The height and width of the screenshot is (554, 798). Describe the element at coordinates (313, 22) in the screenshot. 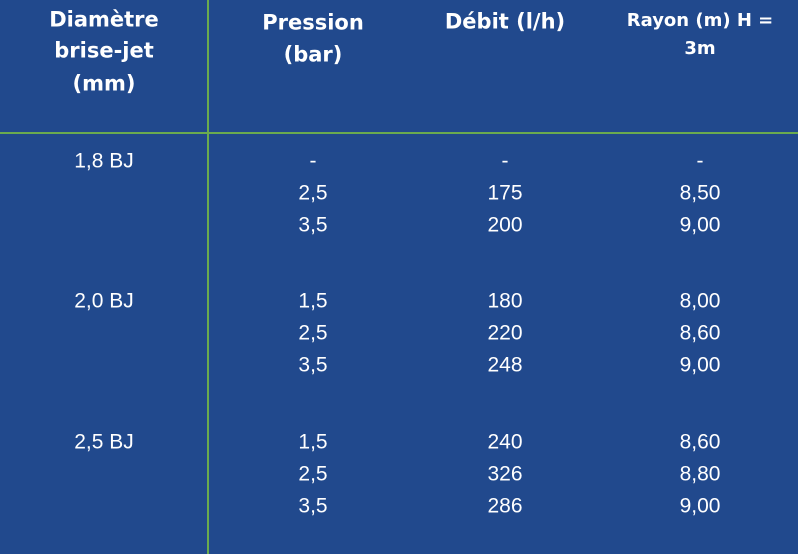

I see `header-cell: Pression` at that location.